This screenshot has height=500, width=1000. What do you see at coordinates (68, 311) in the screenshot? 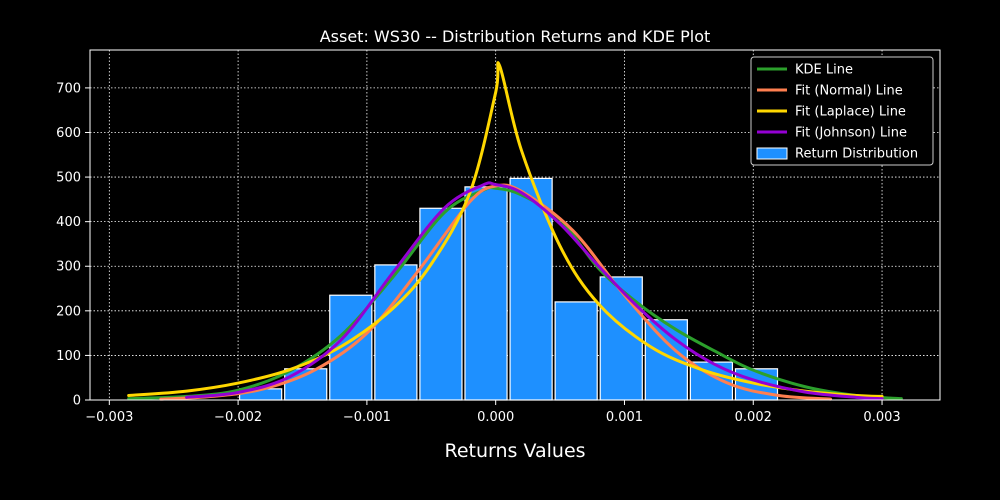
I see `y-tick-label: 200` at bounding box center [68, 311].